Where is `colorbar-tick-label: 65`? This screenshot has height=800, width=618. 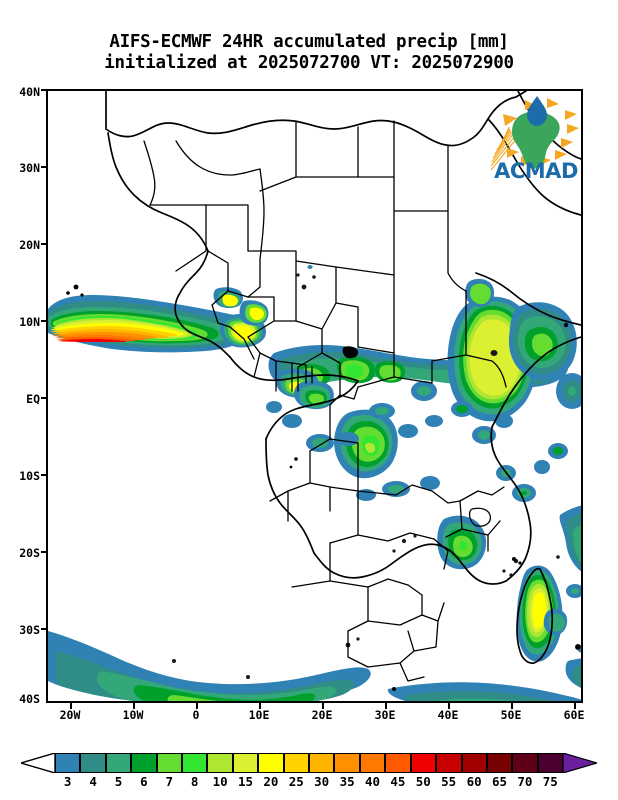
colorbar-tick-label: 65 is located at coordinates (499, 781).